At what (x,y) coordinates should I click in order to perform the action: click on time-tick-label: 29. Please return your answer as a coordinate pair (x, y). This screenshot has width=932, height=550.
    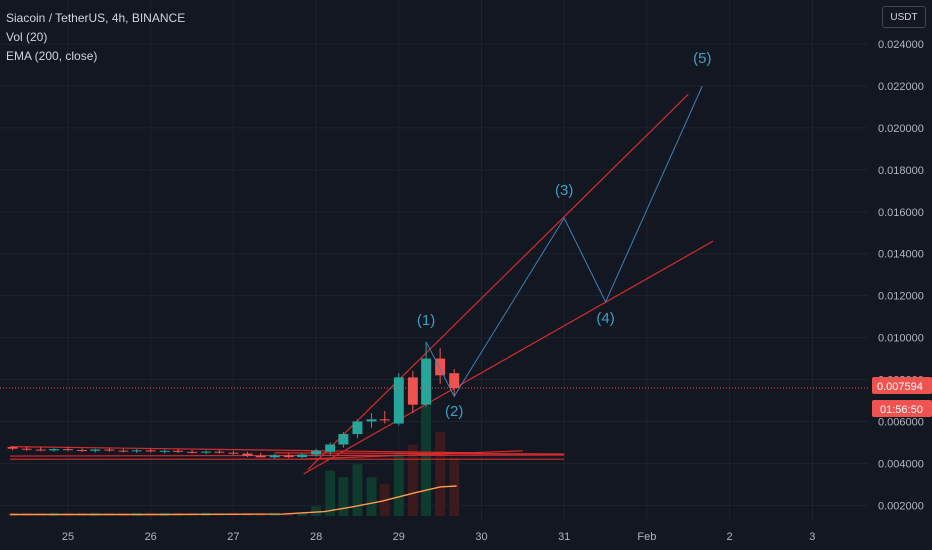
    Looking at the image, I should click on (399, 537).